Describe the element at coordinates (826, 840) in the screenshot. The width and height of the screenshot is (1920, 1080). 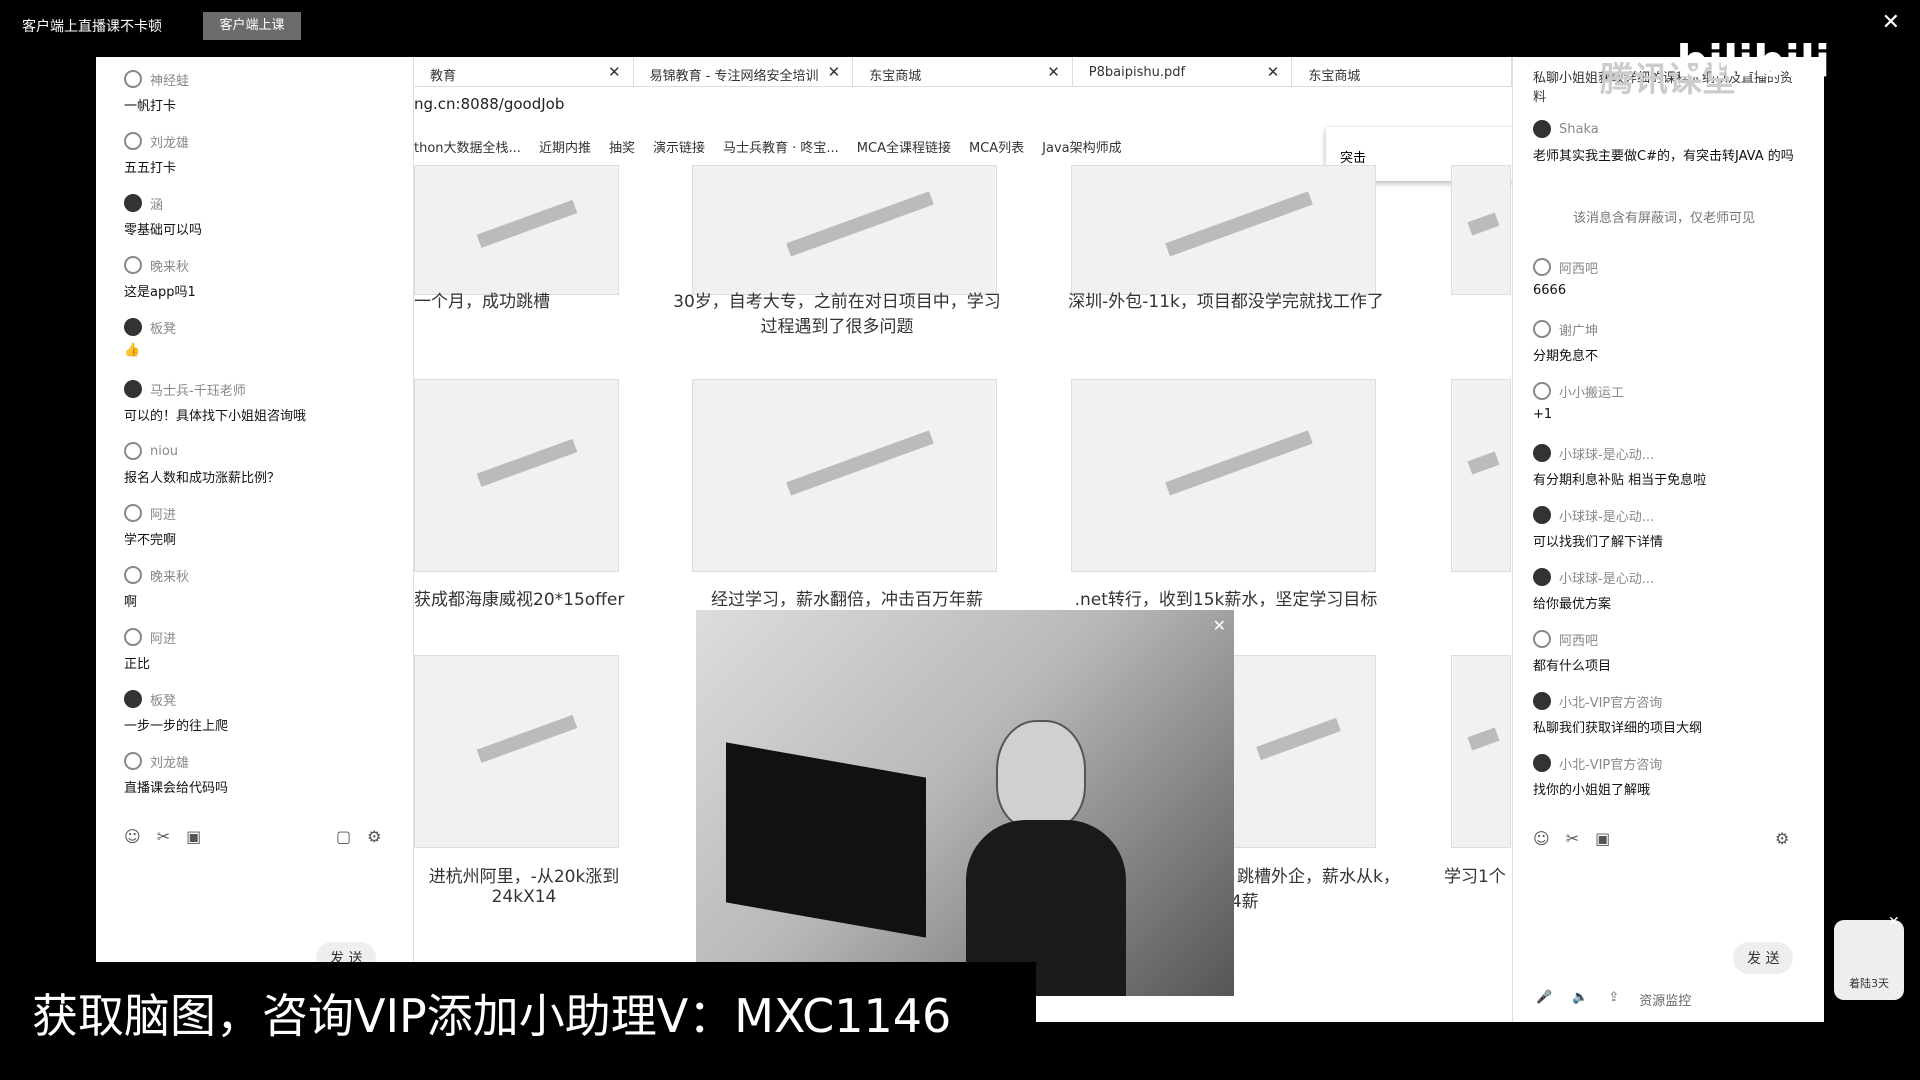
I see `monitor-shape` at that location.